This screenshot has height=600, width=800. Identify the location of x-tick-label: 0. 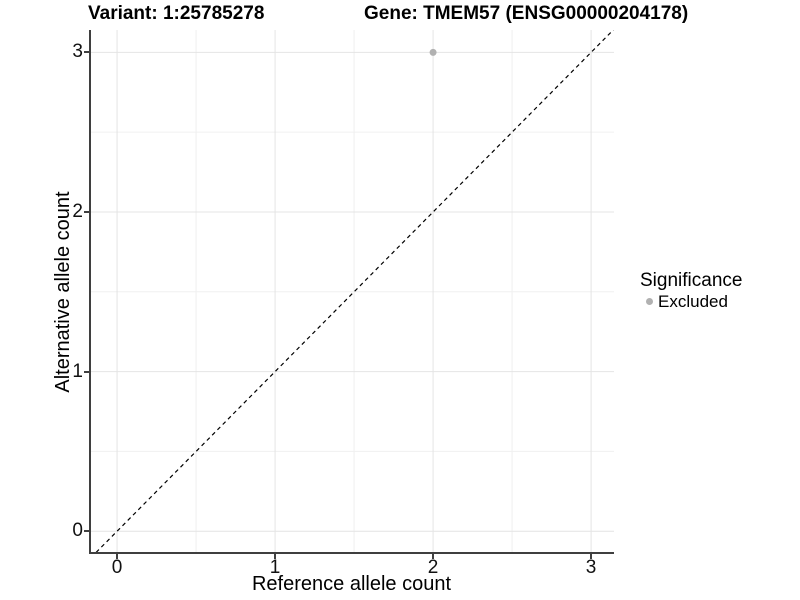
(117, 567).